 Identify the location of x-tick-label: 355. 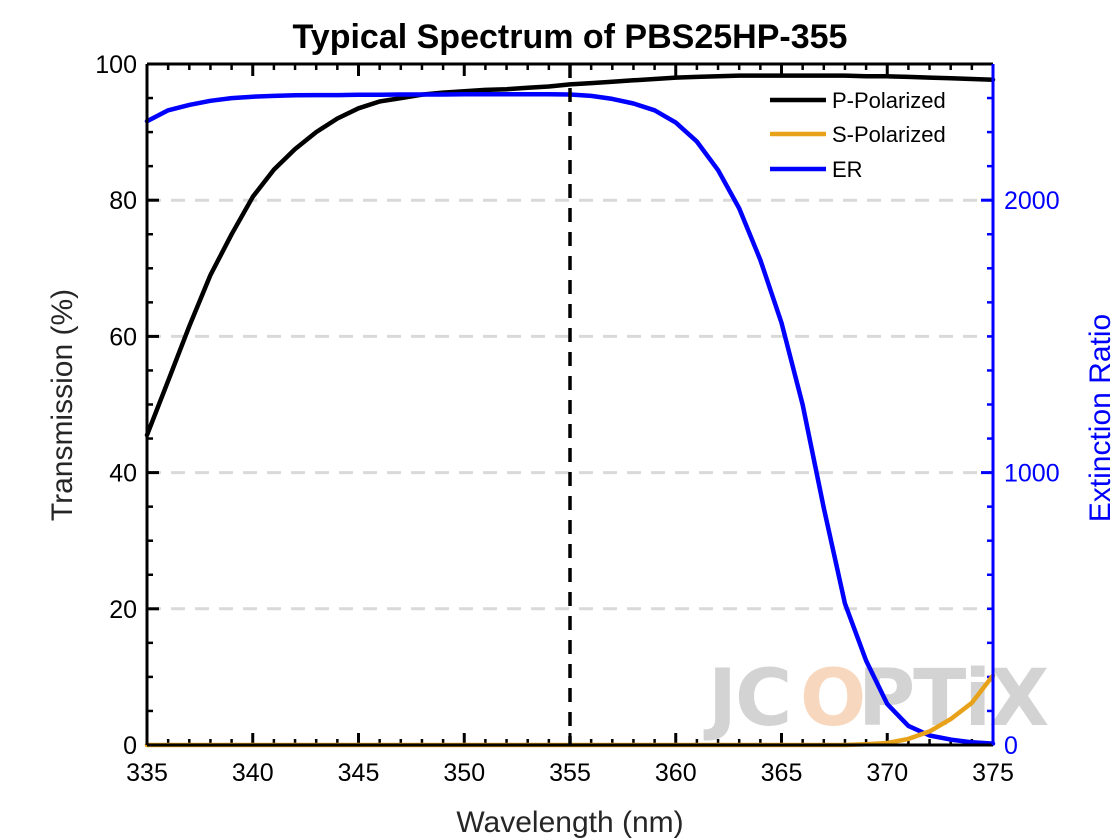
(570, 773).